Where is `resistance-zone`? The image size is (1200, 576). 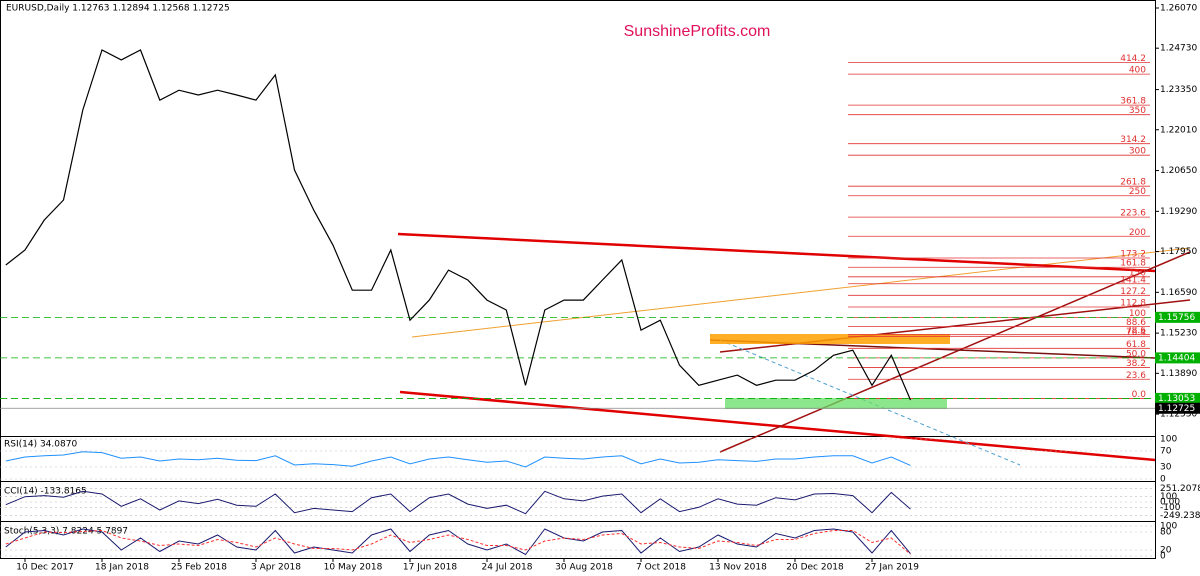
resistance-zone is located at coordinates (830, 339).